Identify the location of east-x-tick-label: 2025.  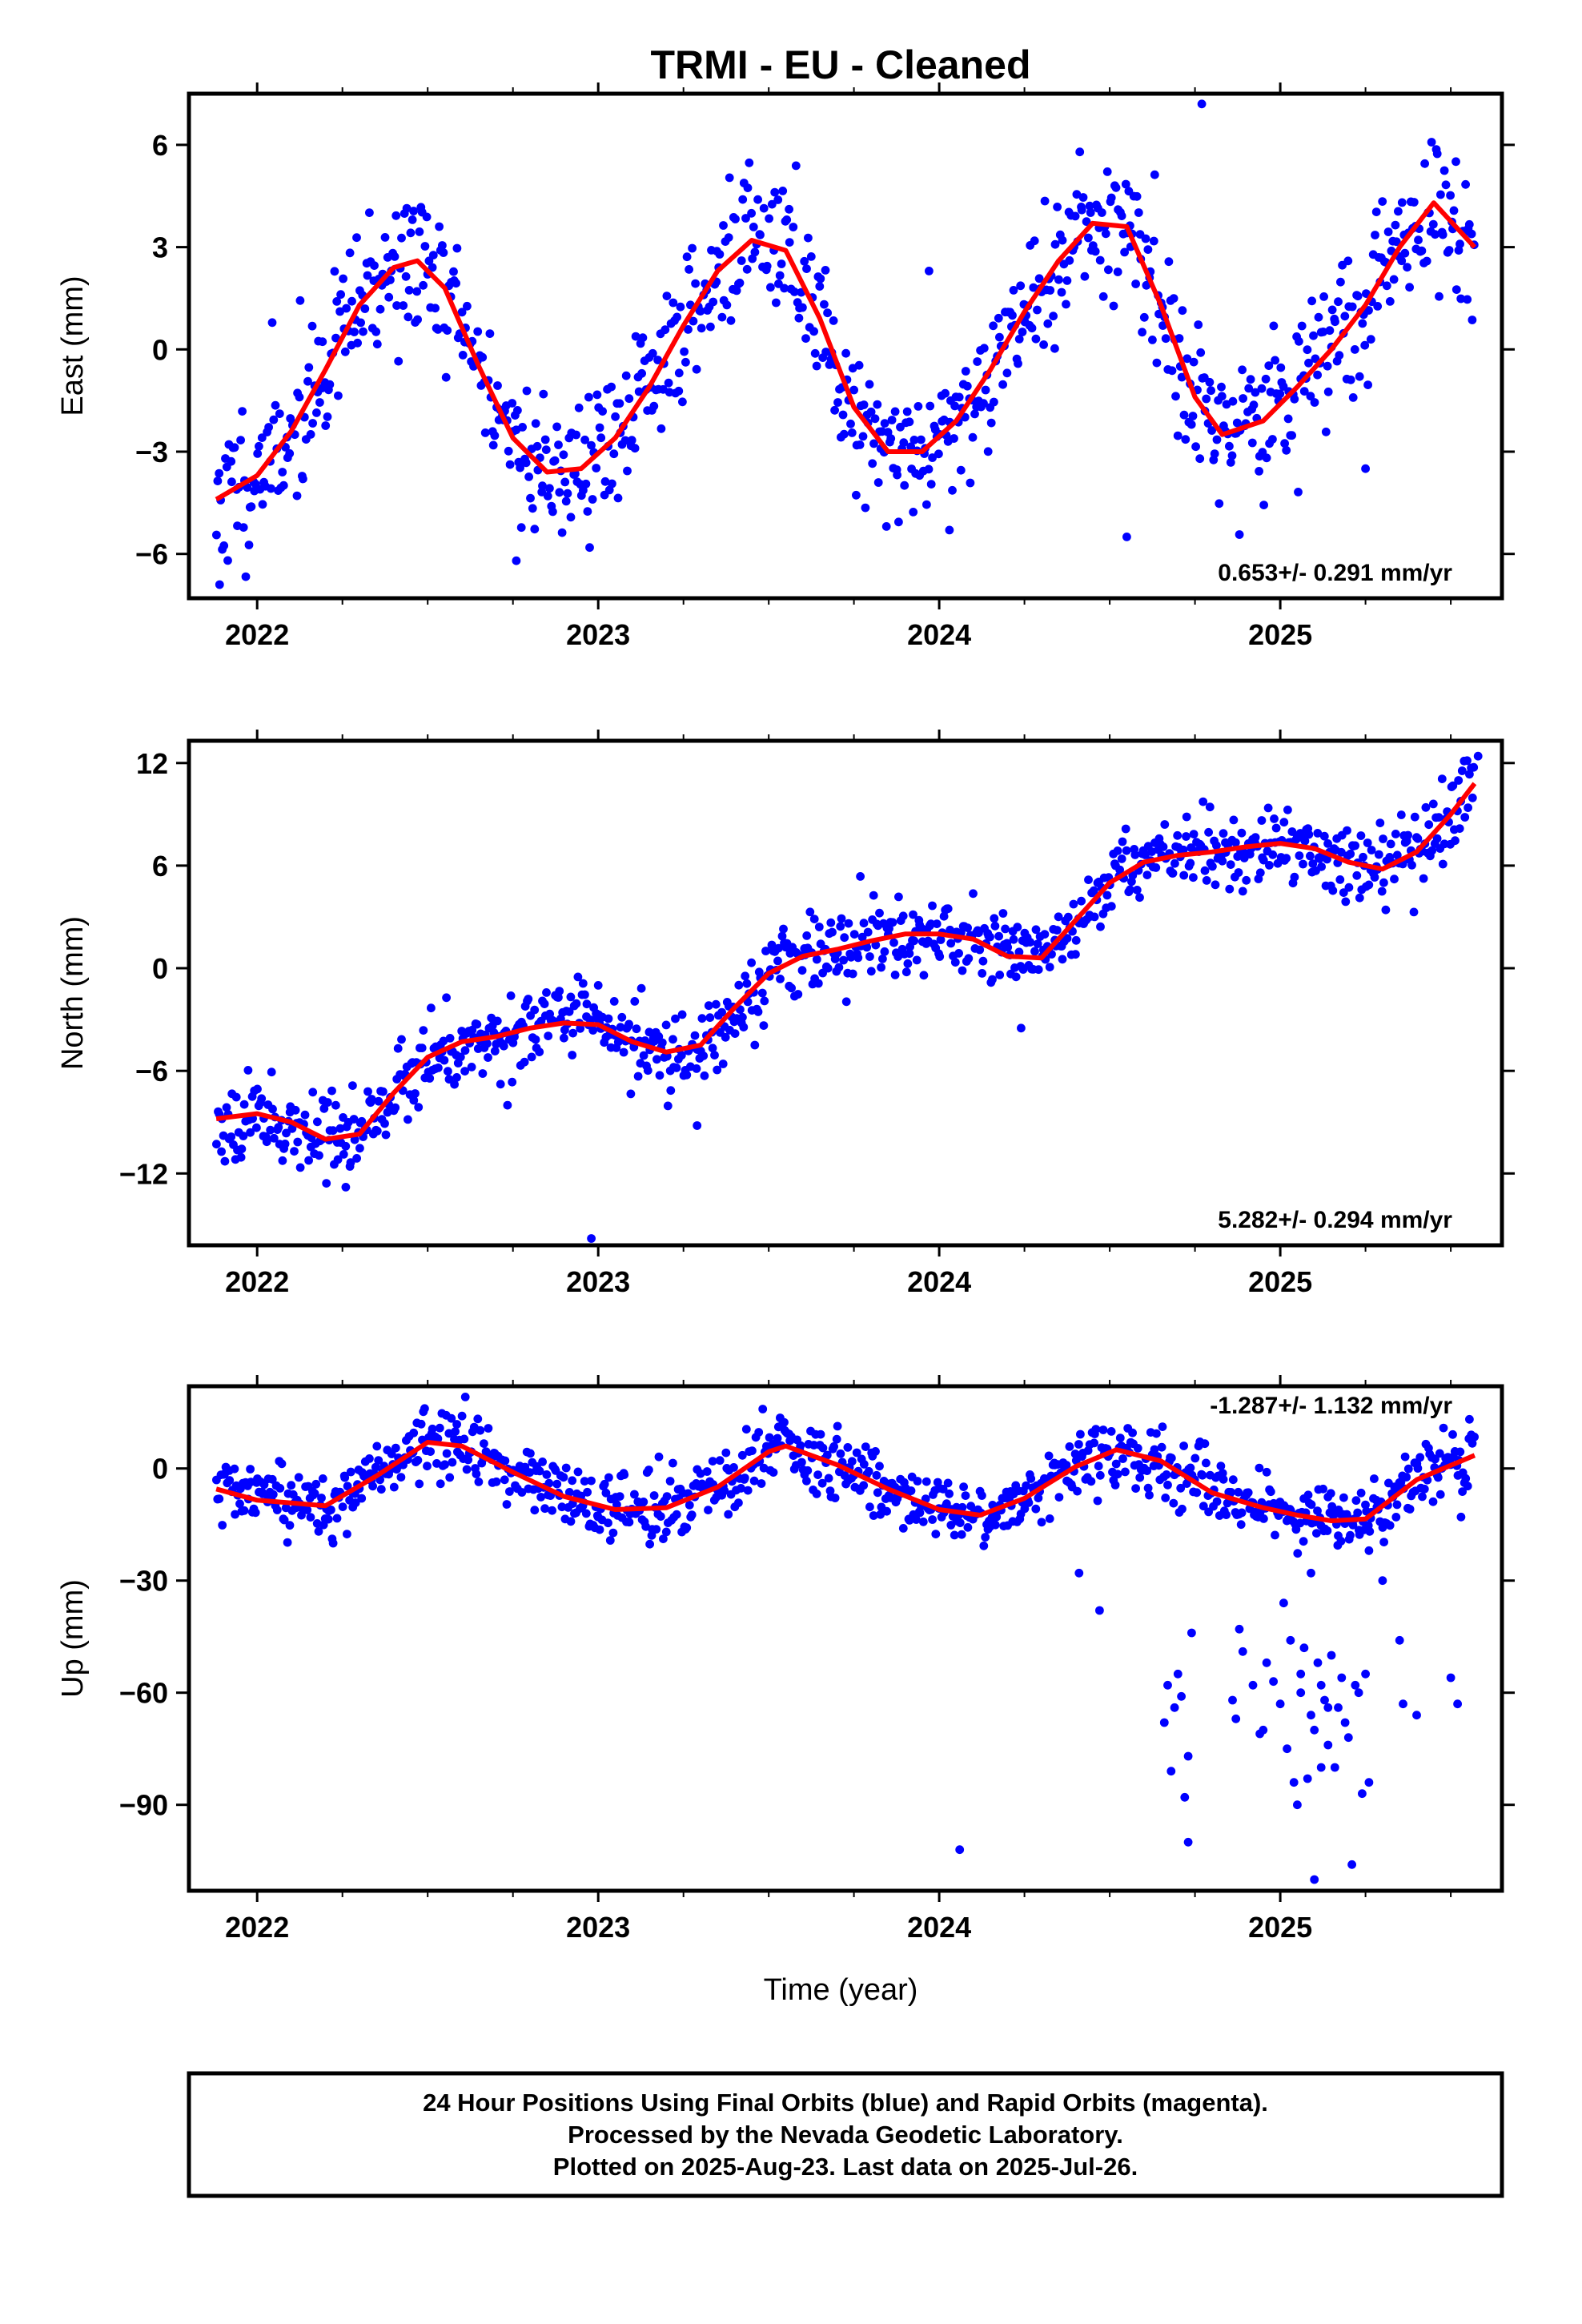
(1280, 634).